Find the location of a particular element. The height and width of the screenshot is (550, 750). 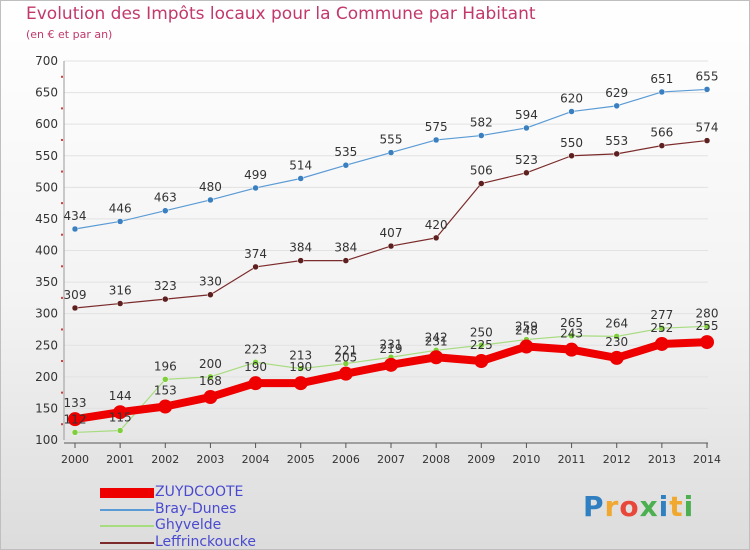

data-label-zuydcoote: 225 is located at coordinates (481, 345).